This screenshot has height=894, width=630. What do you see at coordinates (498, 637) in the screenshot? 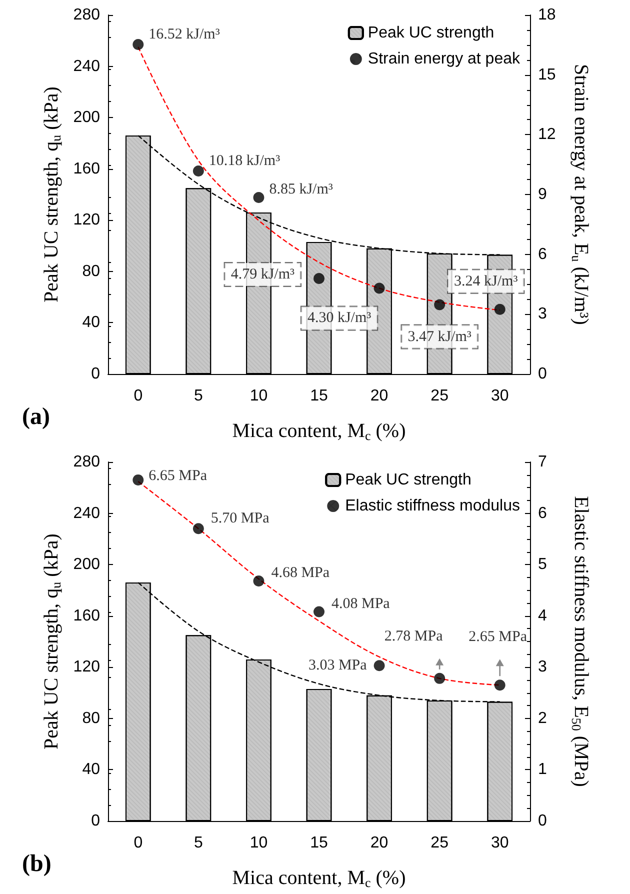
I see `data-label: 2.65 MPa` at bounding box center [498, 637].